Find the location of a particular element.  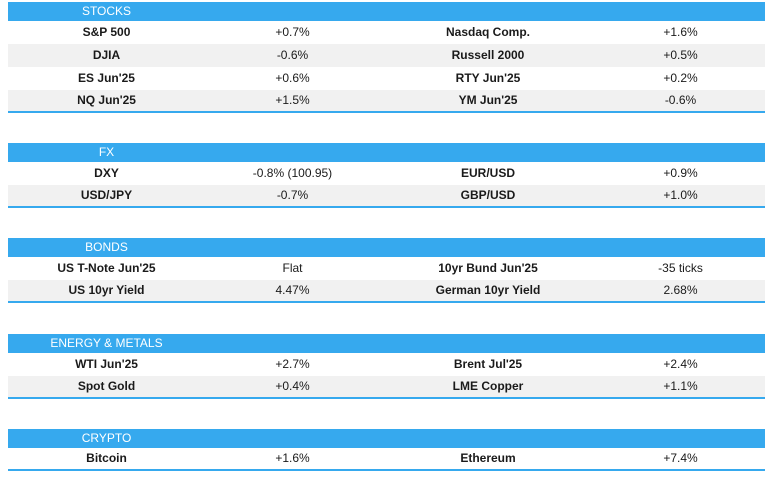

table-row: USD/JPY -0.7% GBP/USD +1.0% is located at coordinates (386, 196).